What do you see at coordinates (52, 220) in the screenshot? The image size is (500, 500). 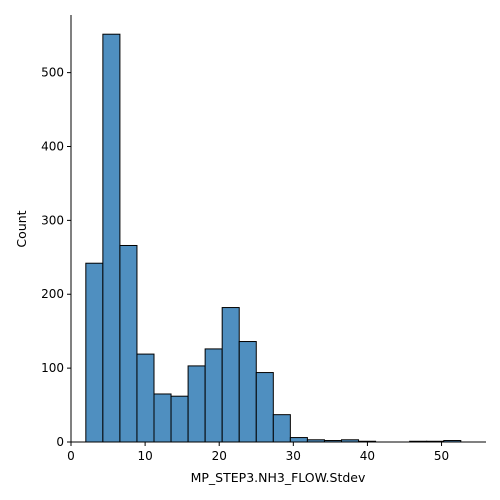 I see `y-tick-label-300: 300` at bounding box center [52, 220].